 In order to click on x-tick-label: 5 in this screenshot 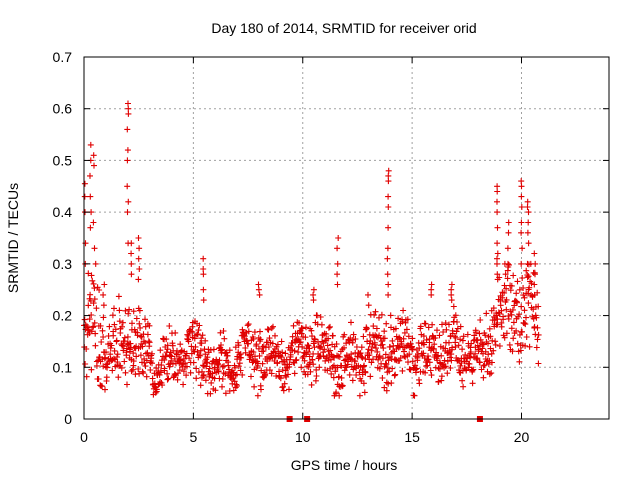, I will do `click(193, 437)`.